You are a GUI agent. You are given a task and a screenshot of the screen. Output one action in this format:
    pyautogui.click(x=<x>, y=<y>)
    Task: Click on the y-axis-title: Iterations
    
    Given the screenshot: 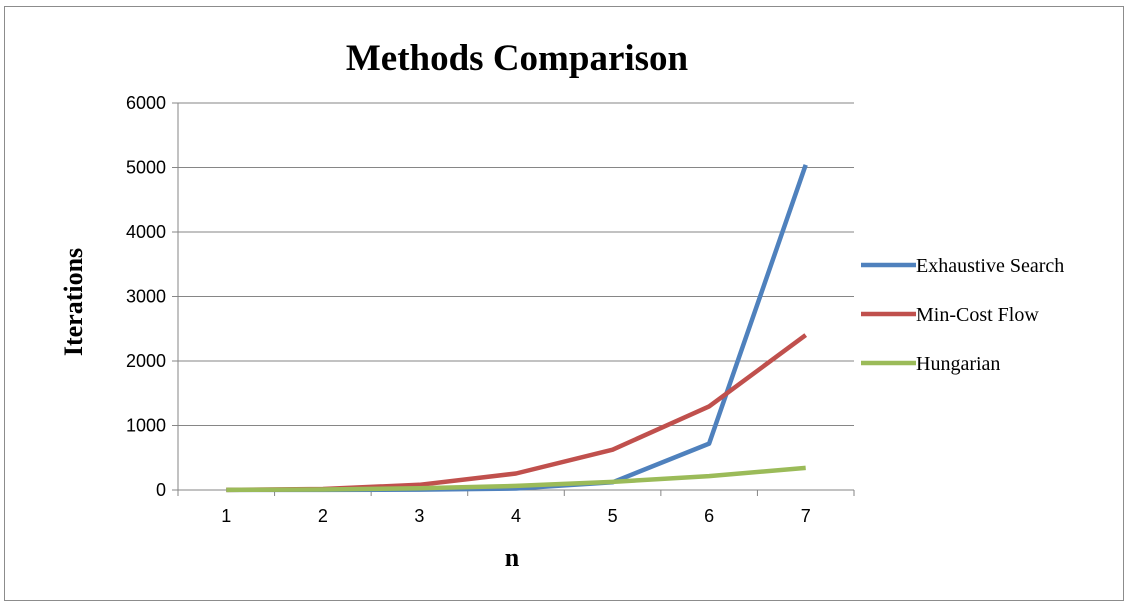 What is the action you would take?
    pyautogui.click(x=73, y=302)
    